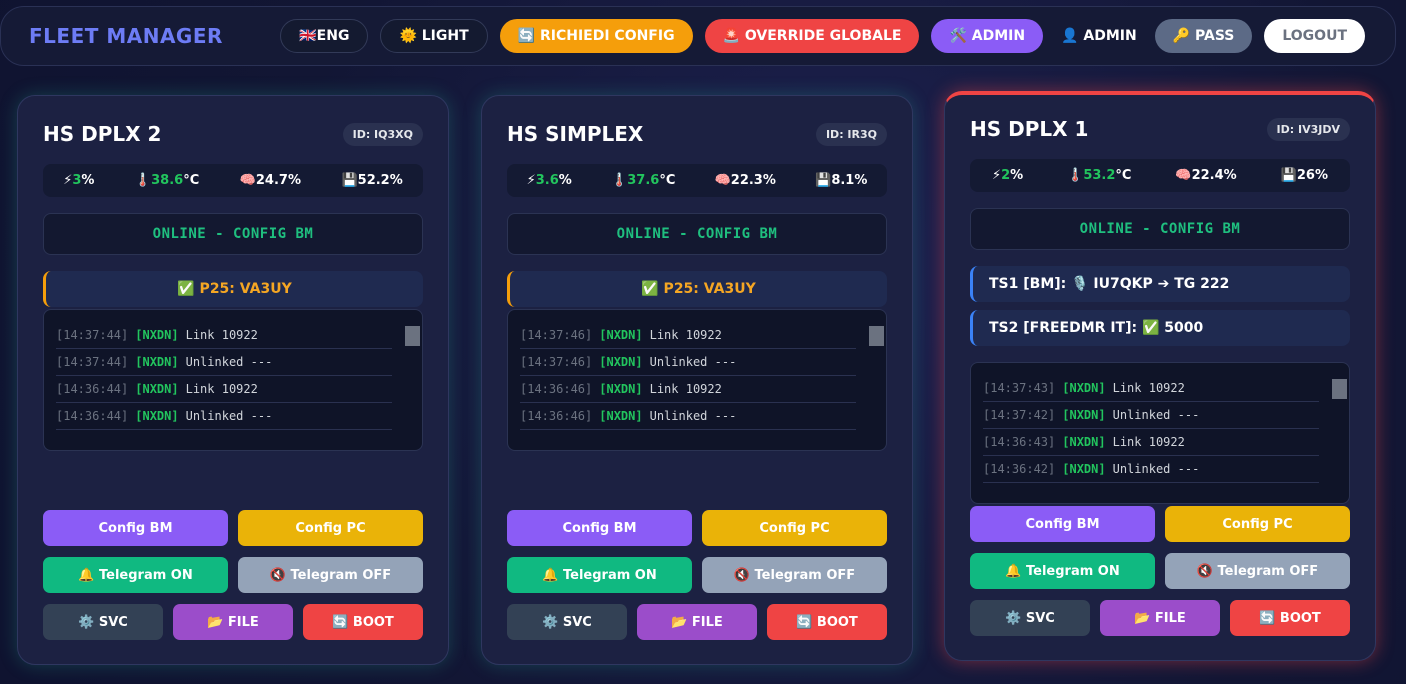 This screenshot has height=684, width=1406. I want to click on stat: ⚡2%, so click(1007, 175).